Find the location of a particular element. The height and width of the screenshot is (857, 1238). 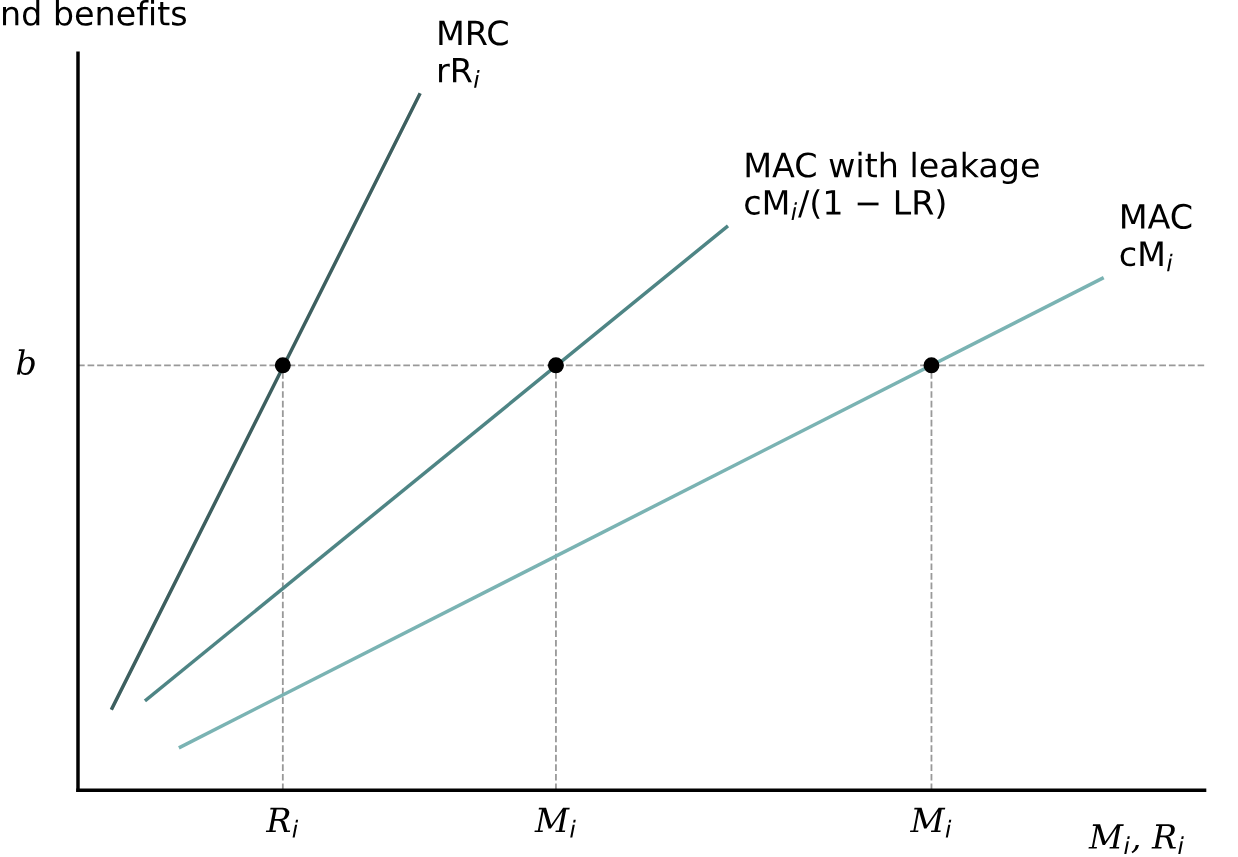

series-label: MAC with leakage cM$_{i}$/(1 − LR) is located at coordinates (892, 185).